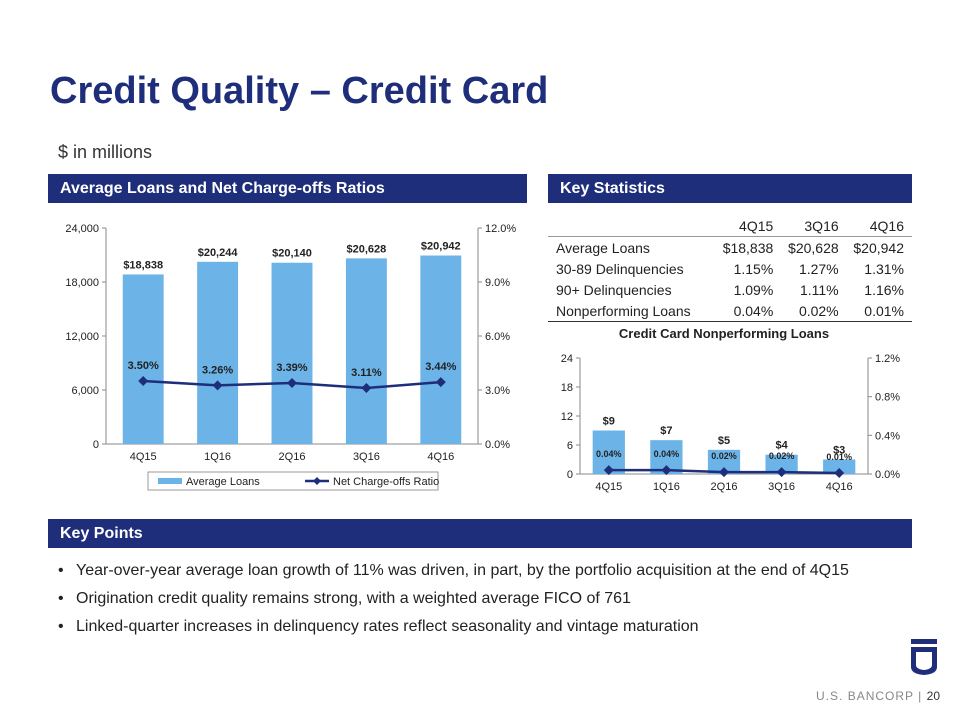 Image resolution: width=960 pixels, height=720 pixels. I want to click on npl-left-tick-label: 0, so click(570, 475).